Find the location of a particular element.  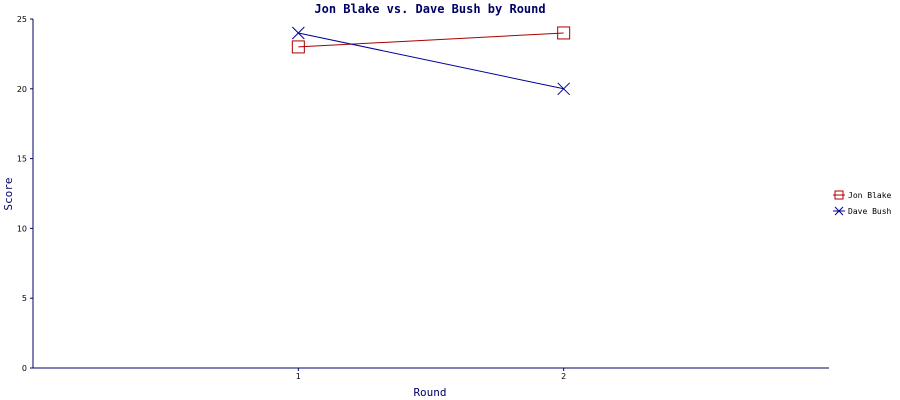

x-tick-label: 1 is located at coordinates (298, 376).